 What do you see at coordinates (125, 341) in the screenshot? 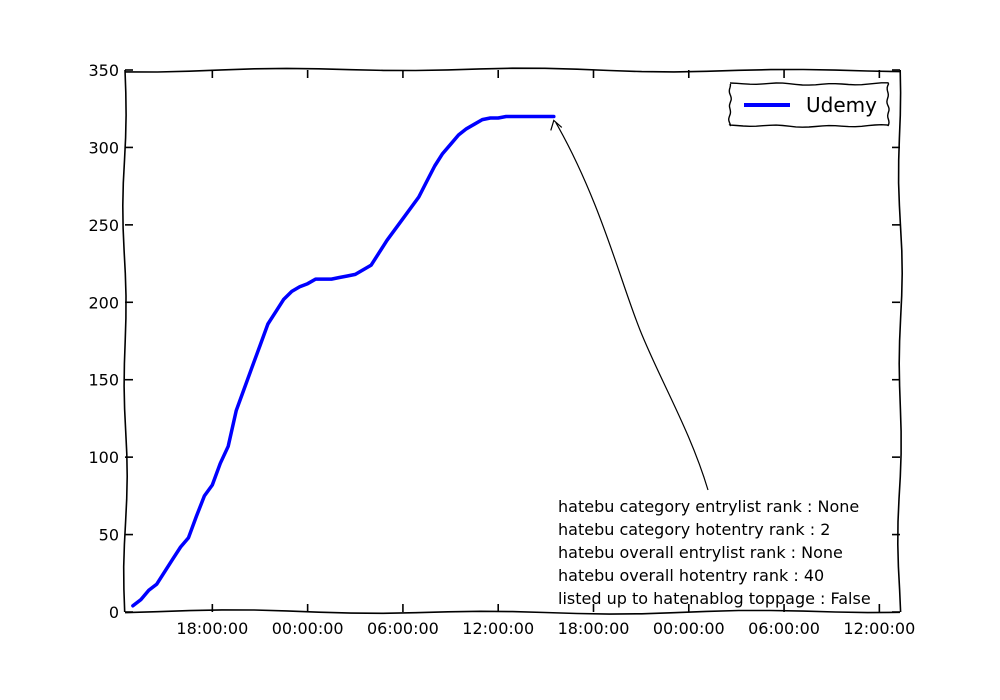
I see `frame-left` at bounding box center [125, 341].